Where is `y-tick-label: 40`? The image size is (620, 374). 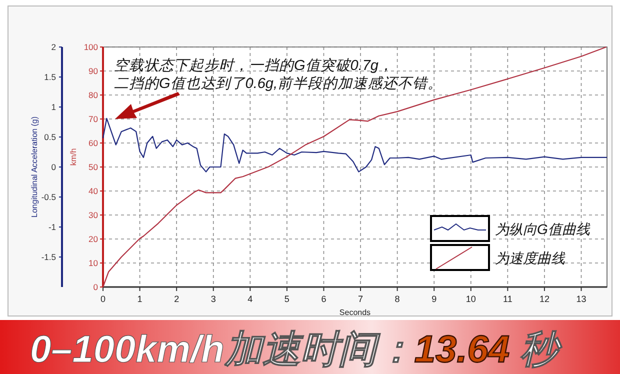
y-tick-label: 40 is located at coordinates (93, 191).